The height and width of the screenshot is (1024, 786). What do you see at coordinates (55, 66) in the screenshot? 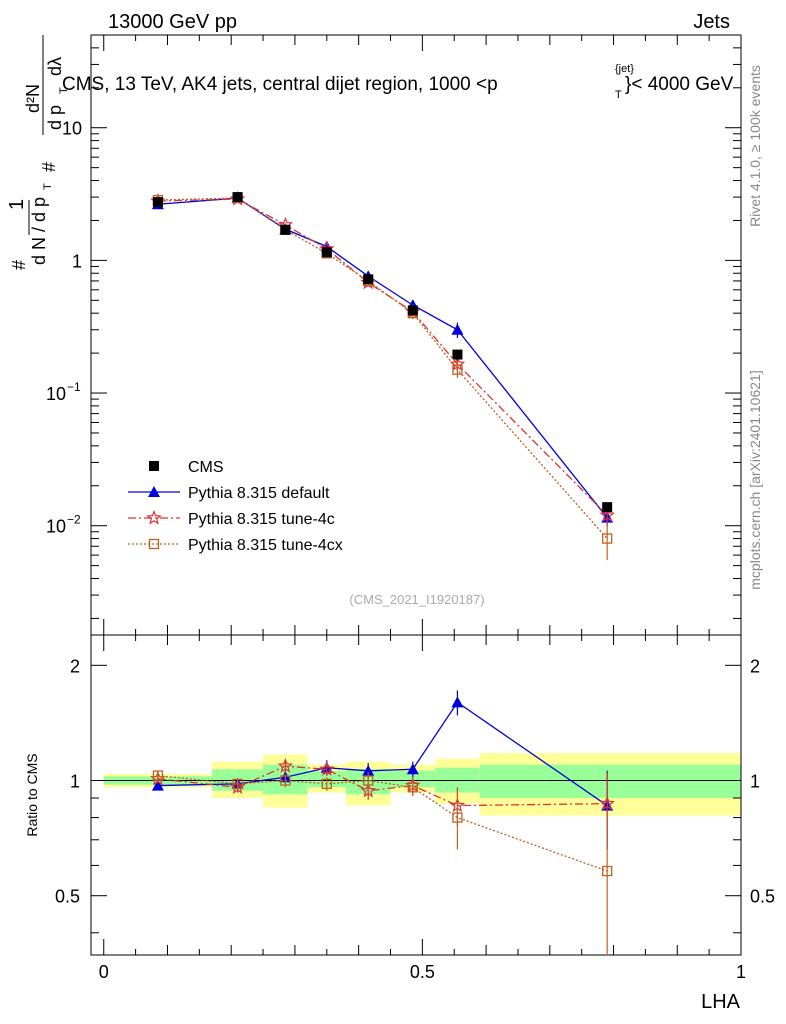
I see `y-label-dlambda: dλ` at bounding box center [55, 66].